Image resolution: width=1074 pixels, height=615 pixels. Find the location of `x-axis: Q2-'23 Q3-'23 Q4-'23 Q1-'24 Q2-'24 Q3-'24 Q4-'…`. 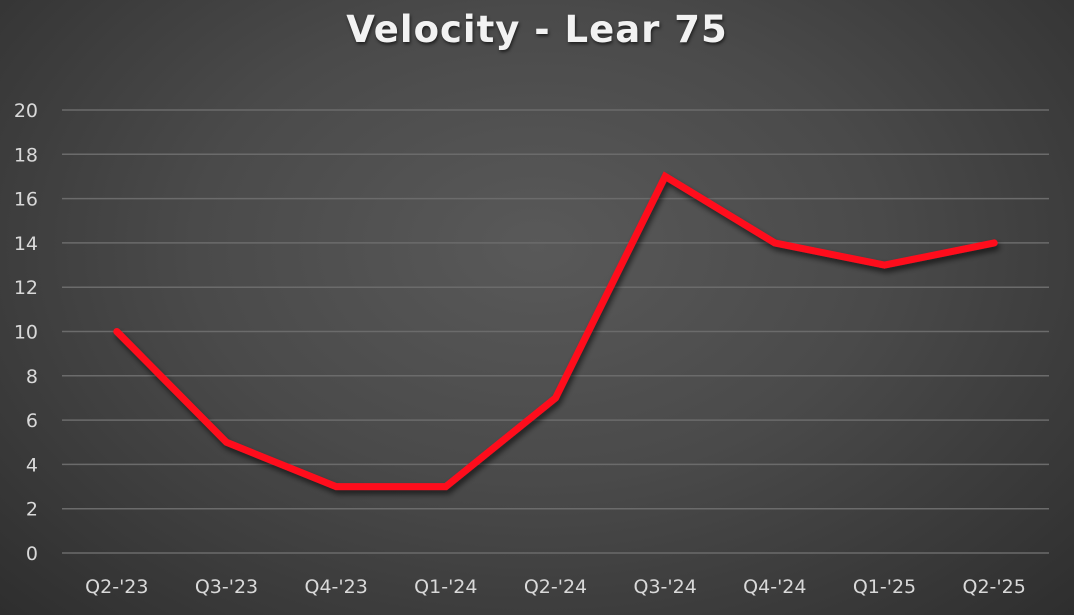

x-axis: Q2-'23 Q3-'23 Q4-'23 Q1-'24 Q2-'24 Q3-'24 Q4-'… is located at coordinates (555, 587).